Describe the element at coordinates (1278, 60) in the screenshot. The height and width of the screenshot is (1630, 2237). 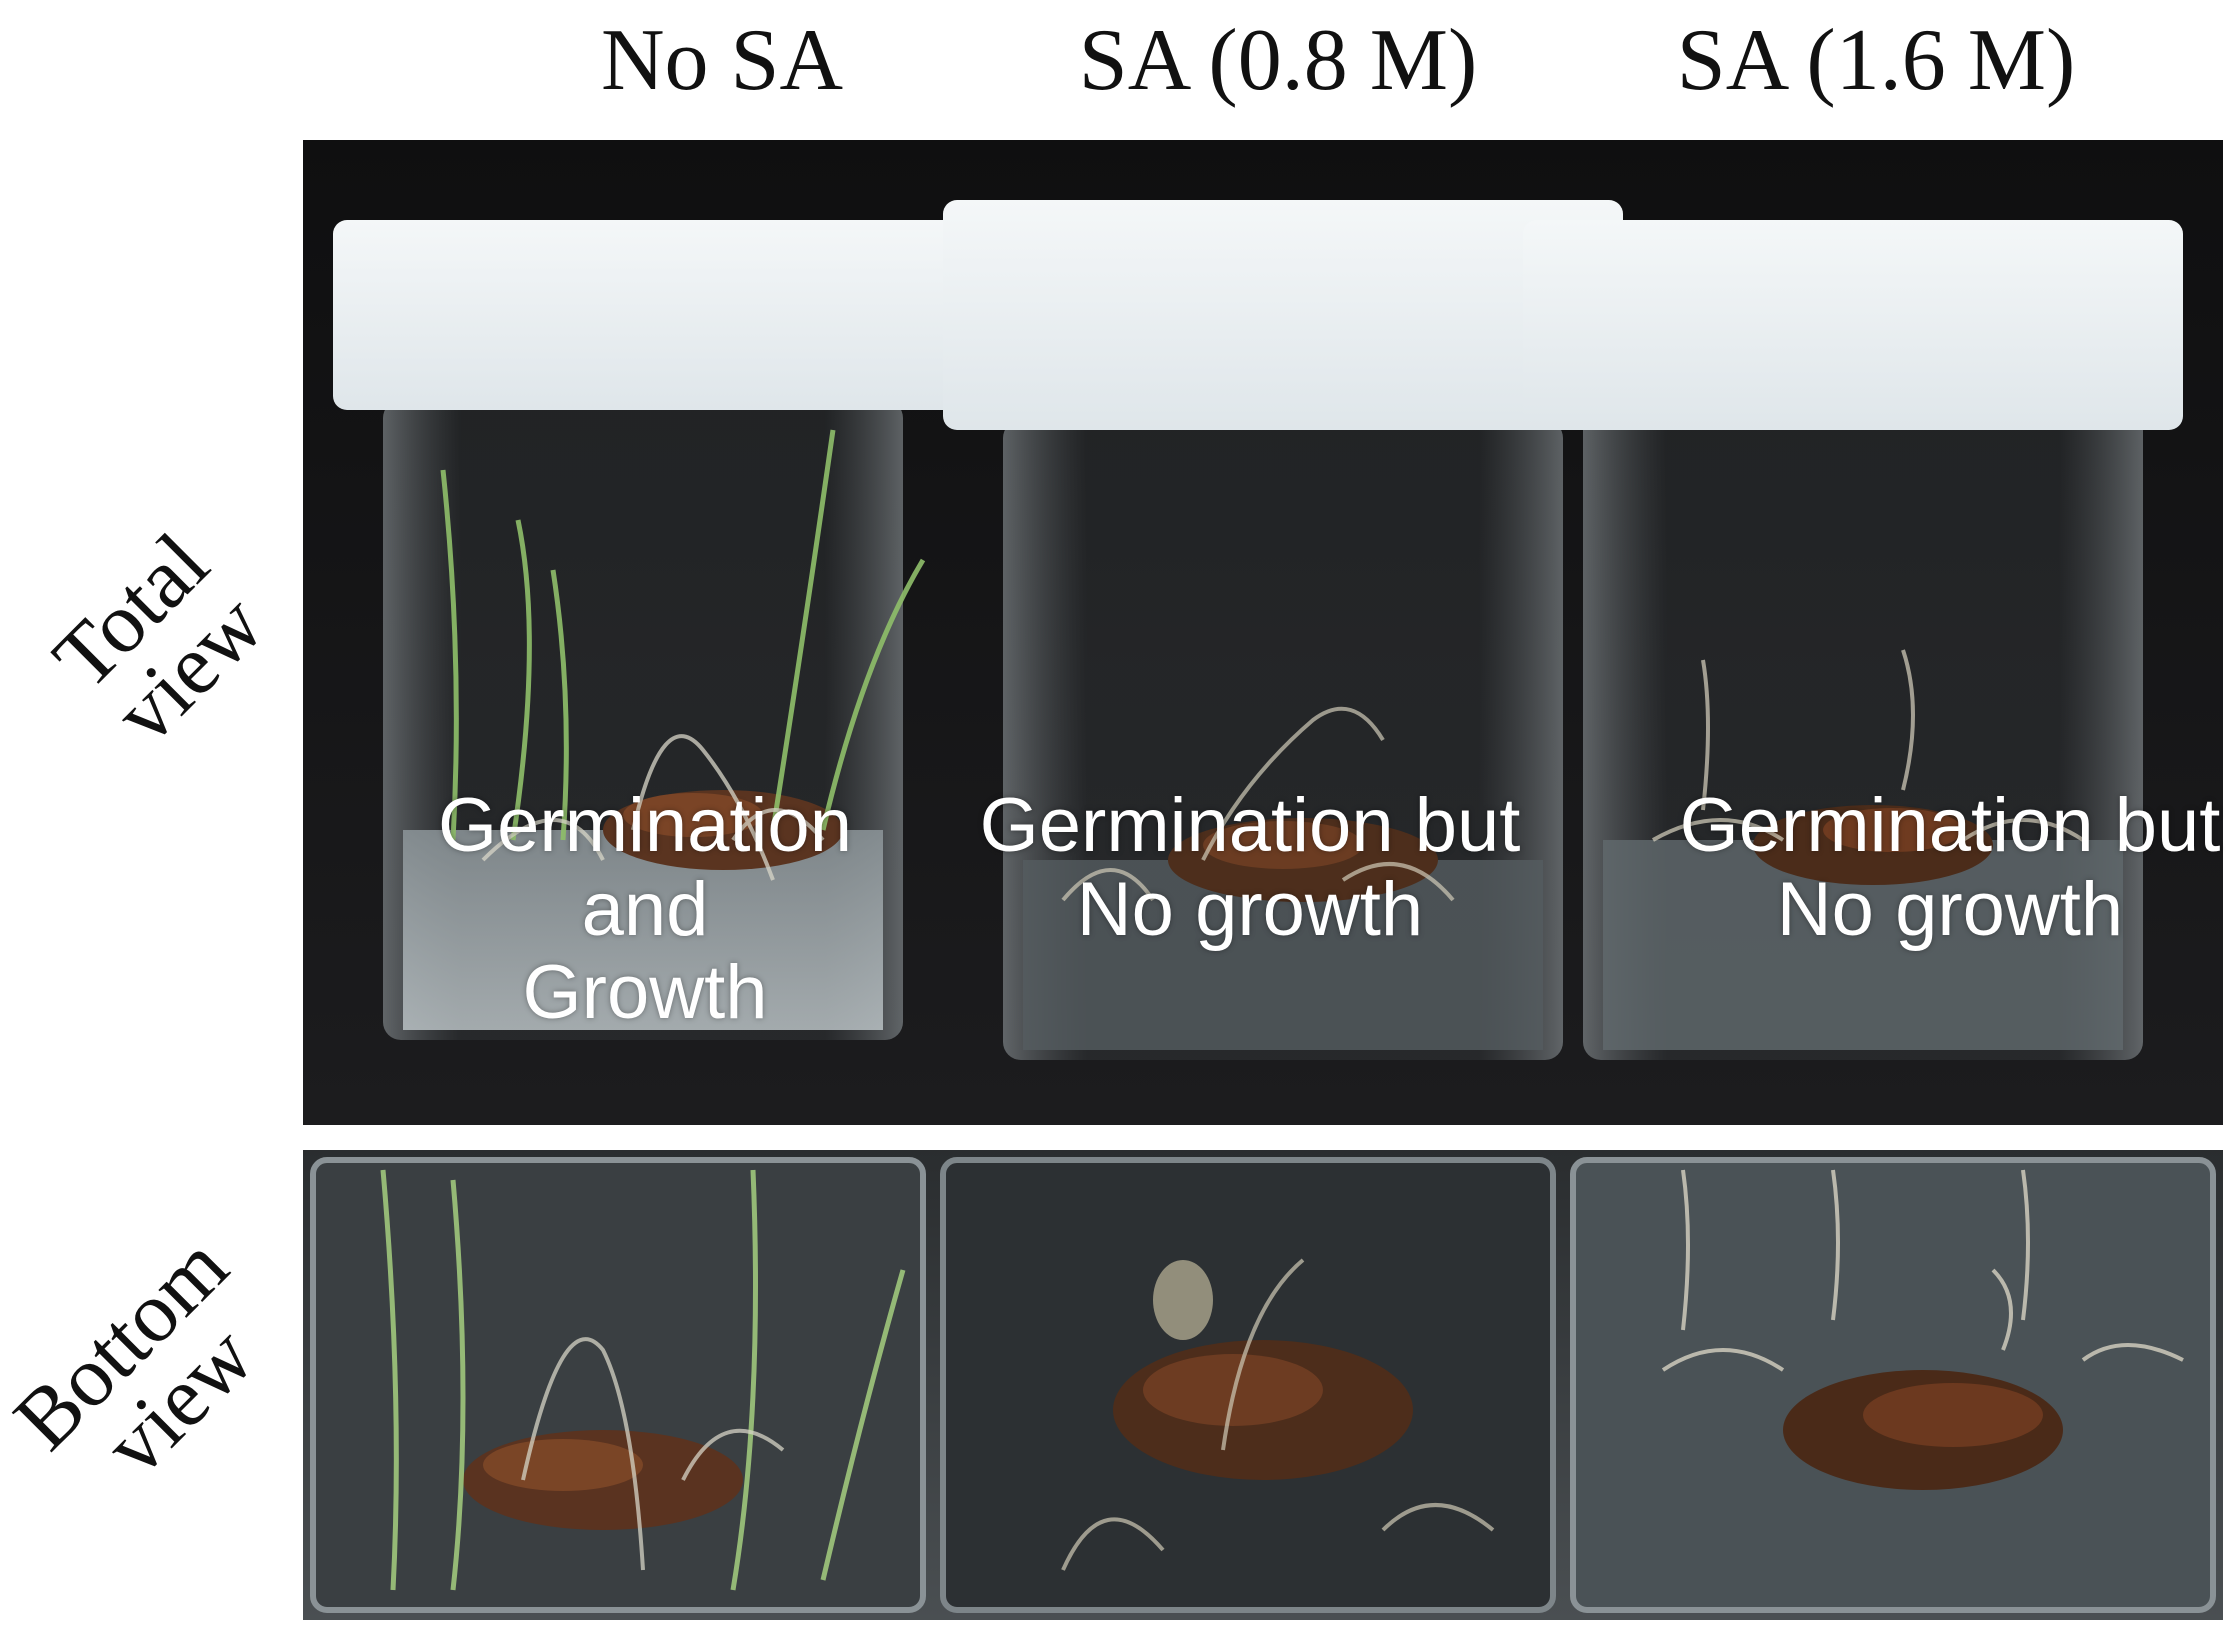
I see `column-label-sa-0-8m: SA (0.8 M)` at that location.